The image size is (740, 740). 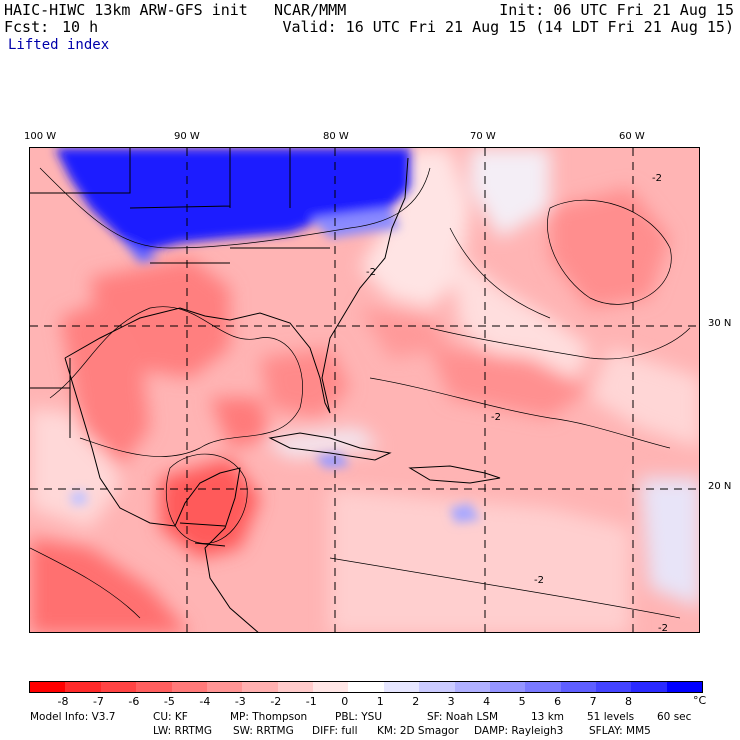 What do you see at coordinates (80, 27) in the screenshot?
I see `fcst-value: 10 h` at bounding box center [80, 27].